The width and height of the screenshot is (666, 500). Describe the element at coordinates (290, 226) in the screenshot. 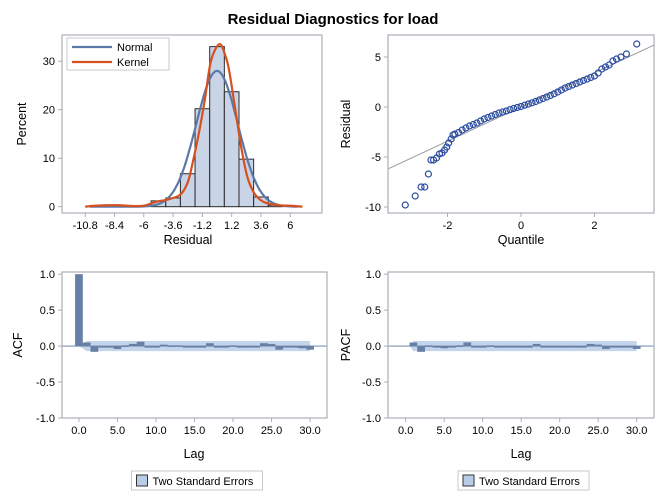

I see `histogram-xtick-label: 6` at that location.